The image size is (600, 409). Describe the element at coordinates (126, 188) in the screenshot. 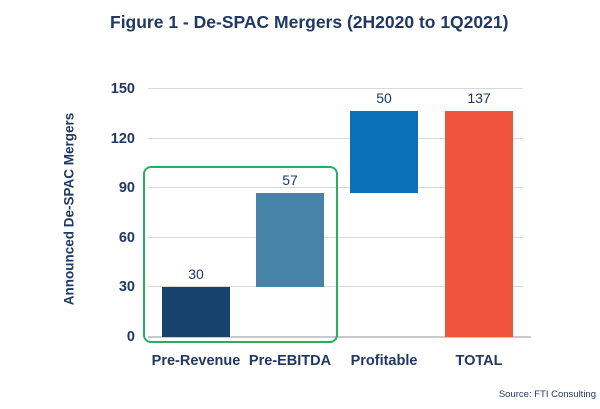

I see `y-tick-label-90: 90` at that location.